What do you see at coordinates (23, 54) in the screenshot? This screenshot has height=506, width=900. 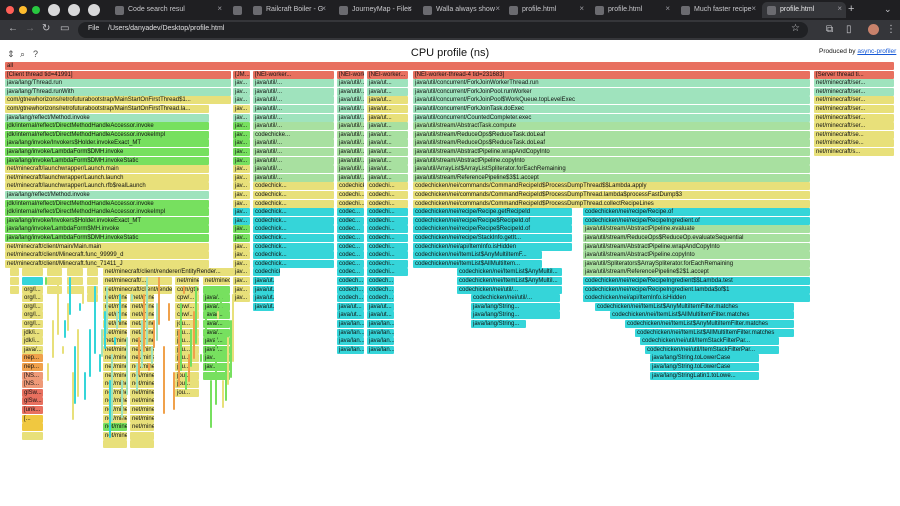 I see `search-icon: ⌕` at bounding box center [23, 54].